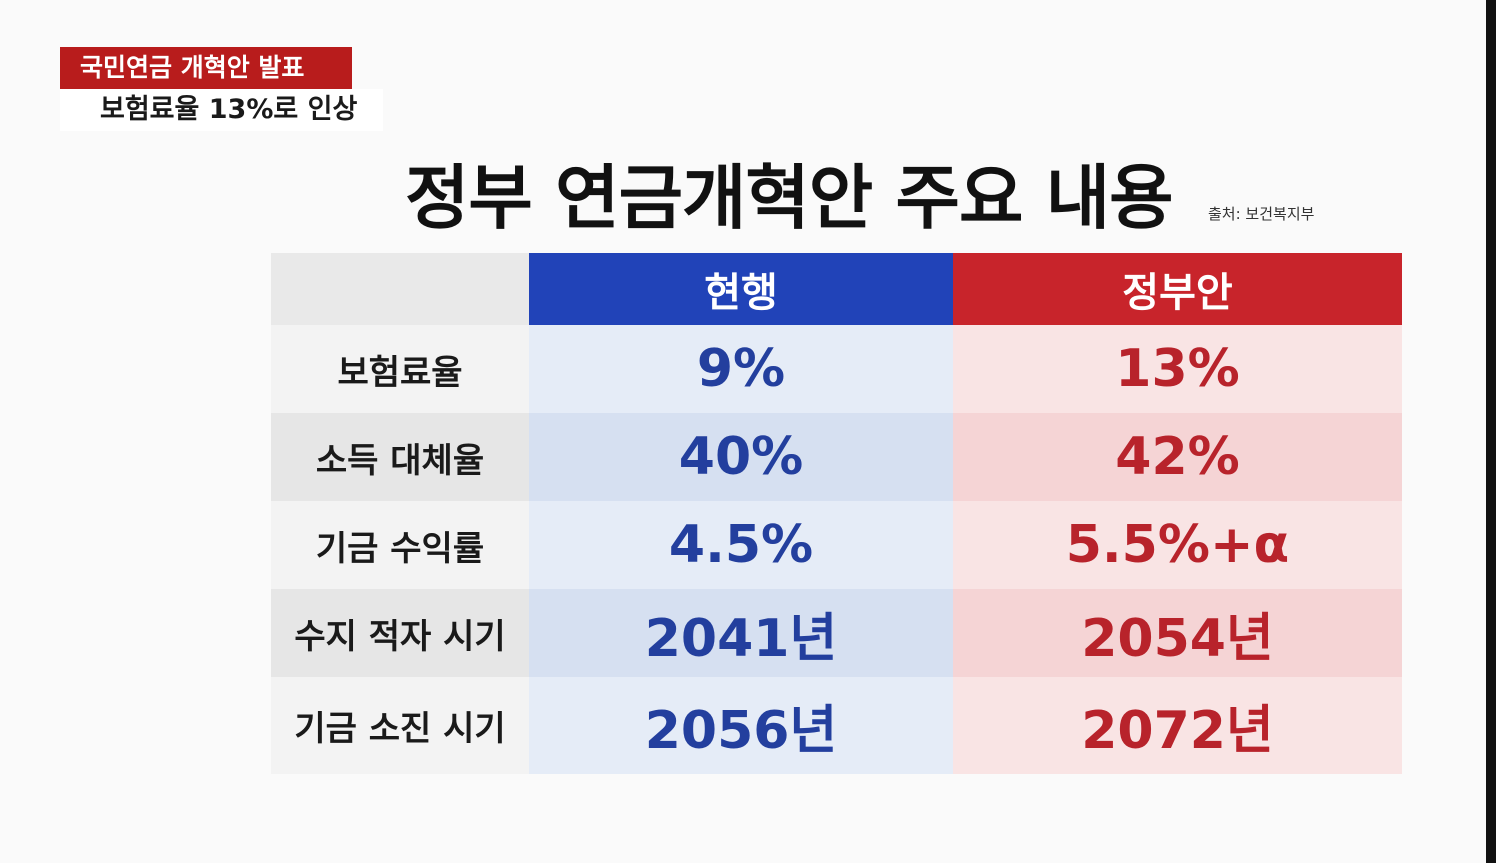 The width and height of the screenshot is (1496, 863). What do you see at coordinates (222, 110) in the screenshot?
I see `caption-subline: 보험료율 13%로 인상` at bounding box center [222, 110].